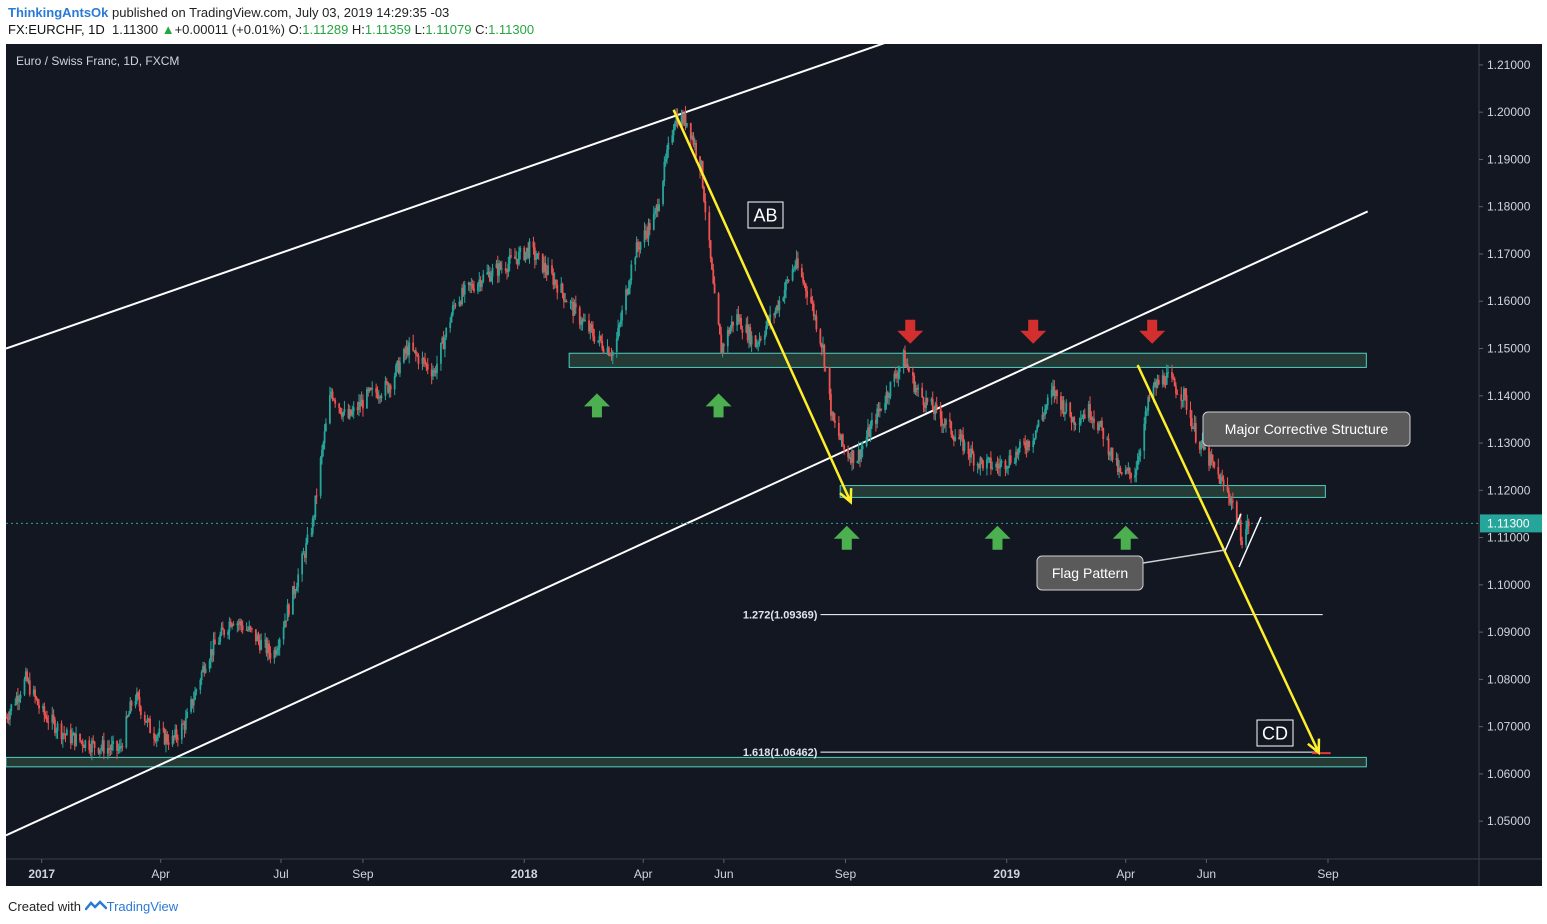  What do you see at coordinates (1509, 301) in the screenshot?
I see `price-tick-label: 1.16000` at bounding box center [1509, 301].